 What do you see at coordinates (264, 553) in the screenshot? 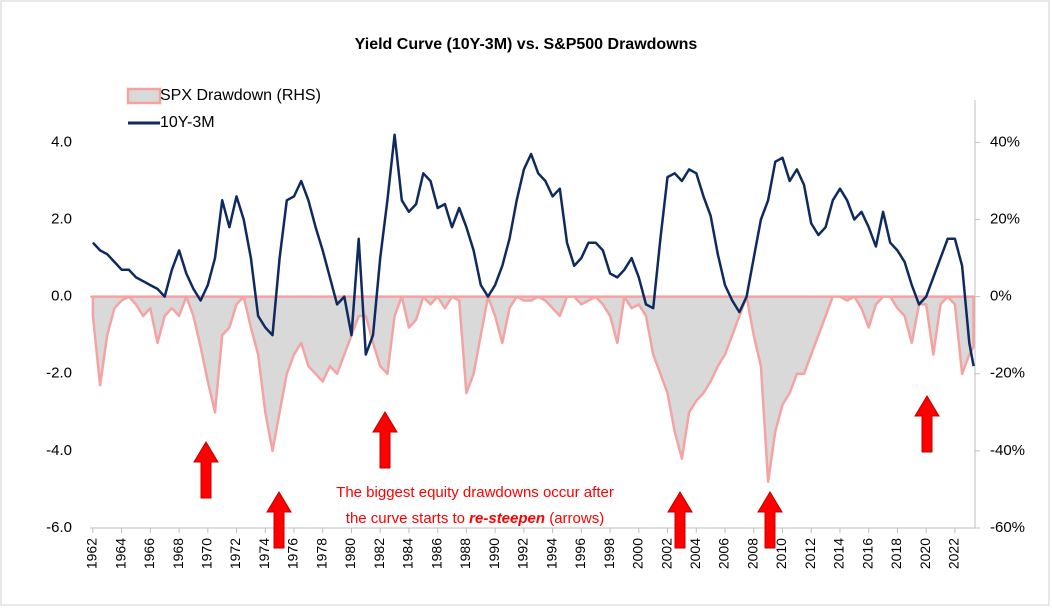
I see `x-tick-label: 1974` at bounding box center [264, 553].